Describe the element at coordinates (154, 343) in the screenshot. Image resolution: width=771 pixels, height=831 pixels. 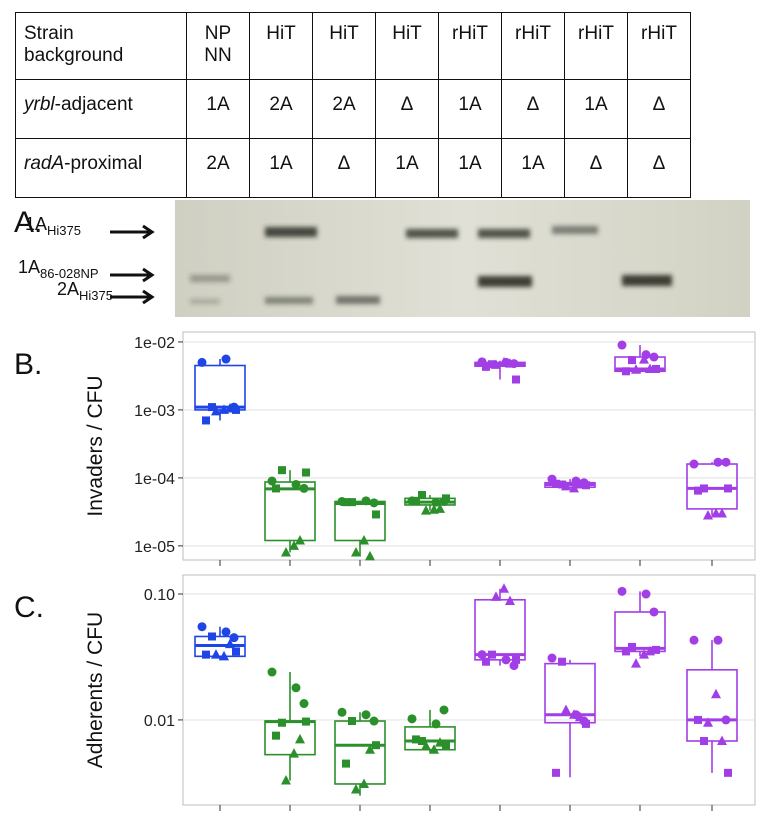
I see `y-tick-label: 1e-02` at that location.